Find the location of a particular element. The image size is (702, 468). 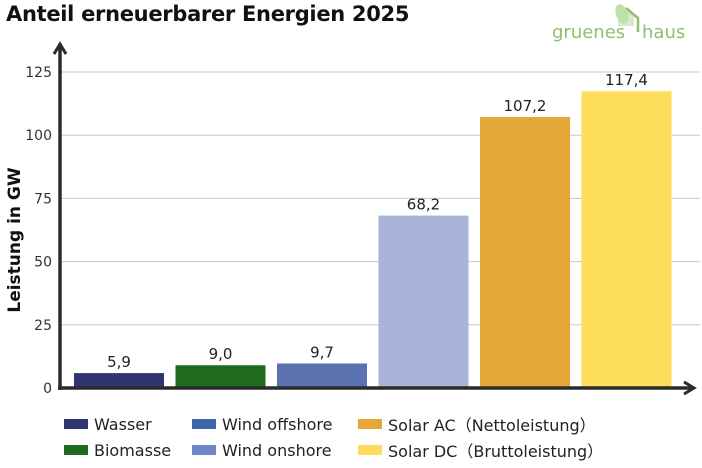

y-tick-label: 125 is located at coordinates (38, 73).